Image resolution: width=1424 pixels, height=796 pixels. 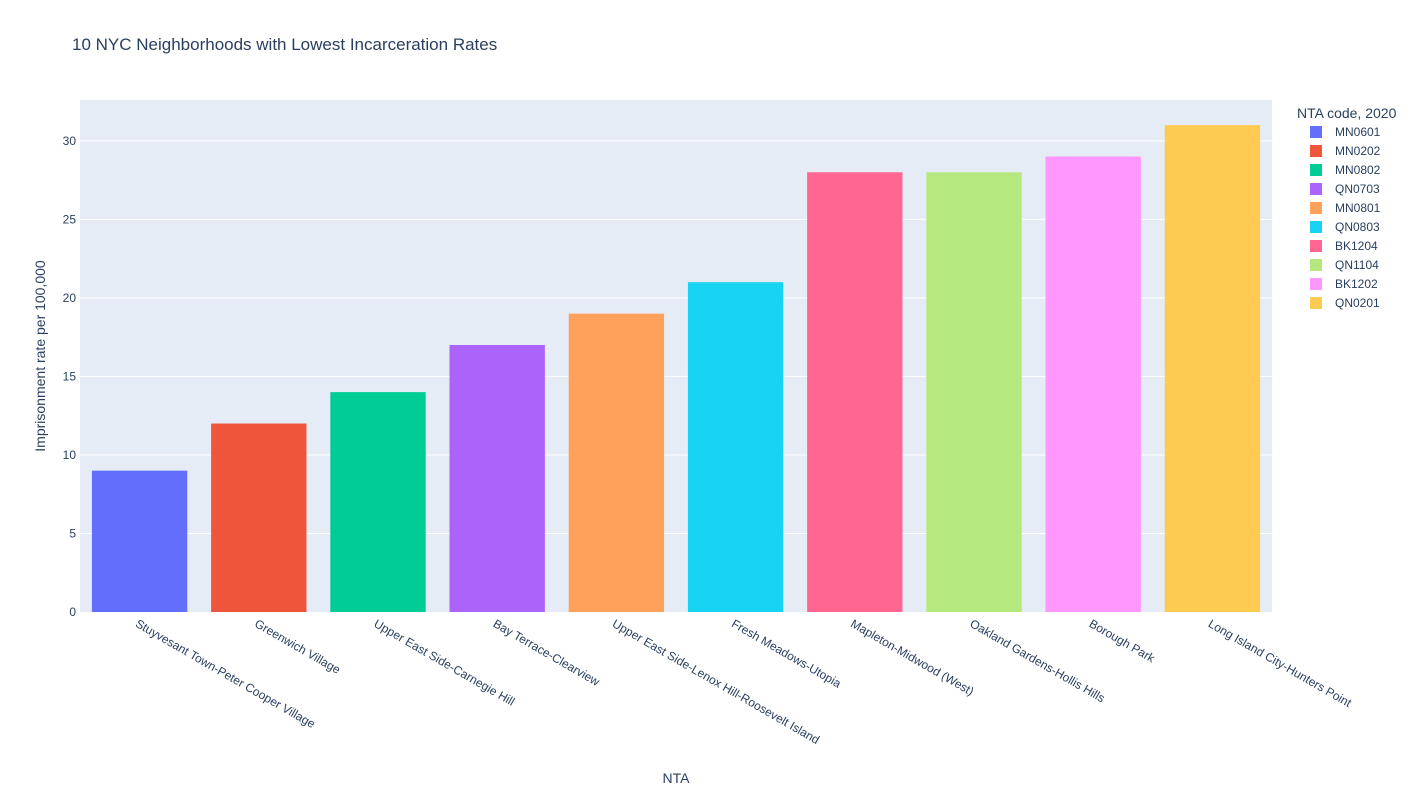 I want to click on x-axis-title: NTA, so click(x=677, y=778).